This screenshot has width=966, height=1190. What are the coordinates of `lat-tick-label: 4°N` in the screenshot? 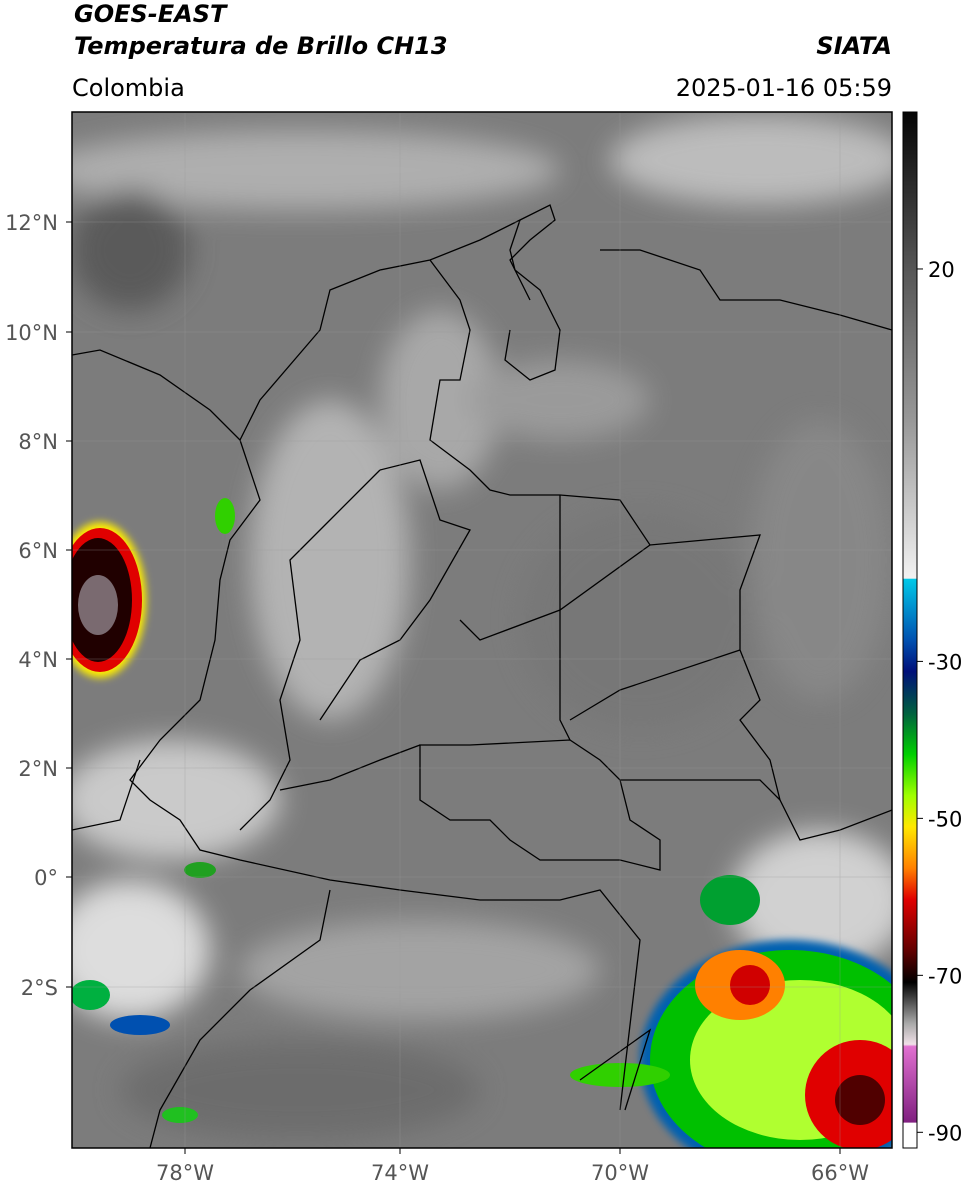 It's located at (38, 660).